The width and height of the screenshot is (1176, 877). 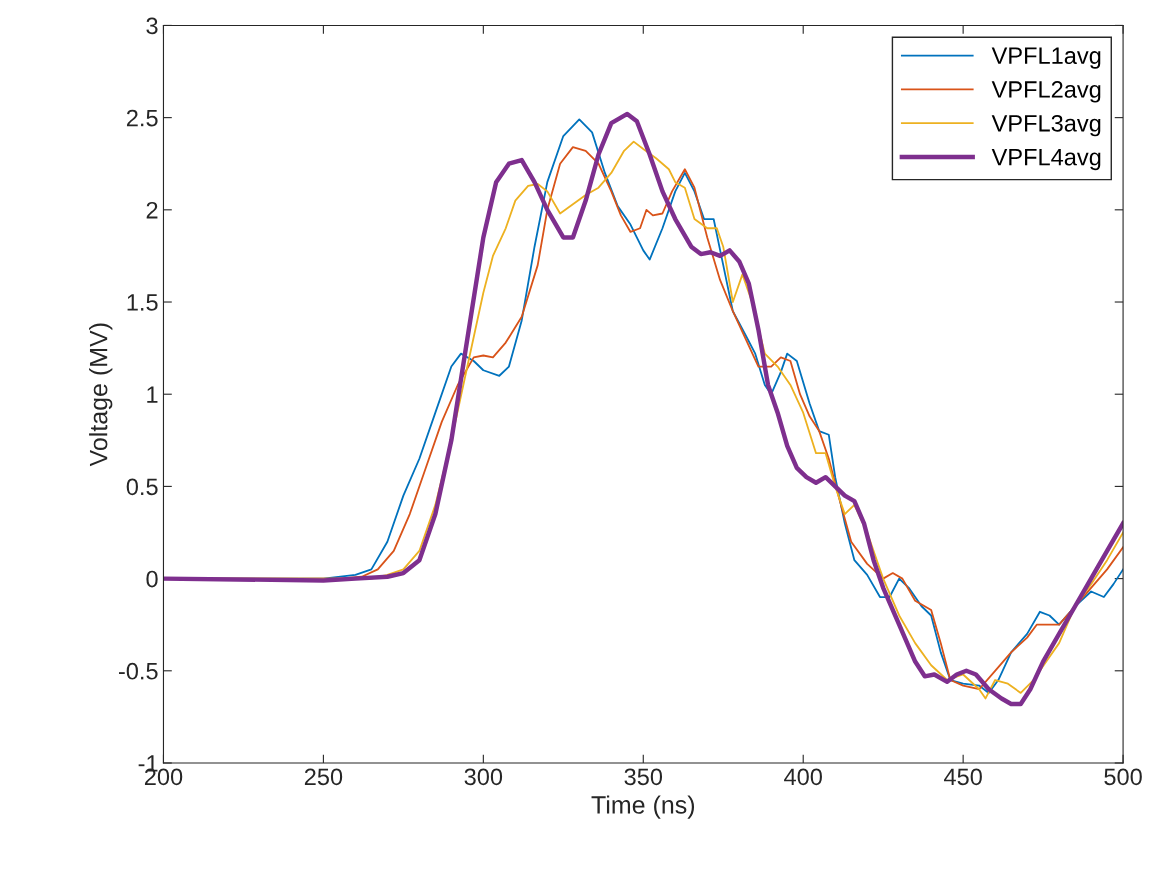 I want to click on legend-label: VPFL4avg, so click(x=1046, y=160).